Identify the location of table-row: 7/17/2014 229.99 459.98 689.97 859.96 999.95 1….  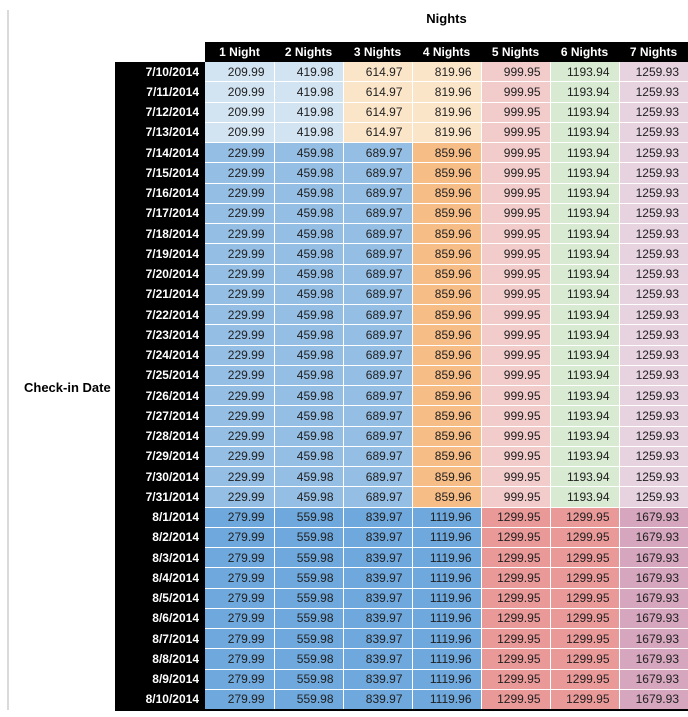
(401, 214).